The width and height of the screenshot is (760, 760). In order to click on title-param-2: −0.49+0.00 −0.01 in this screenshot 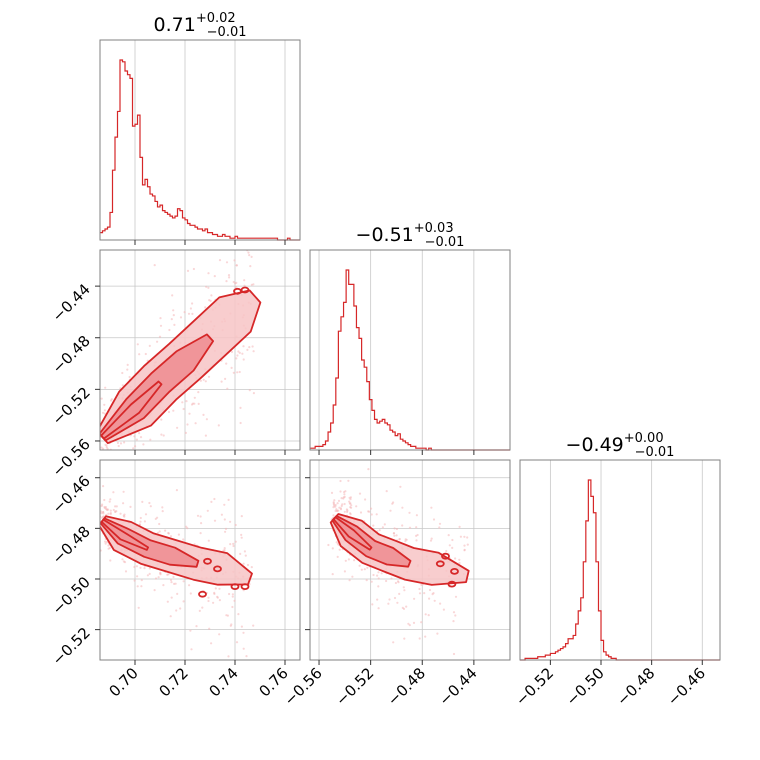, I will do `click(620, 445)`.